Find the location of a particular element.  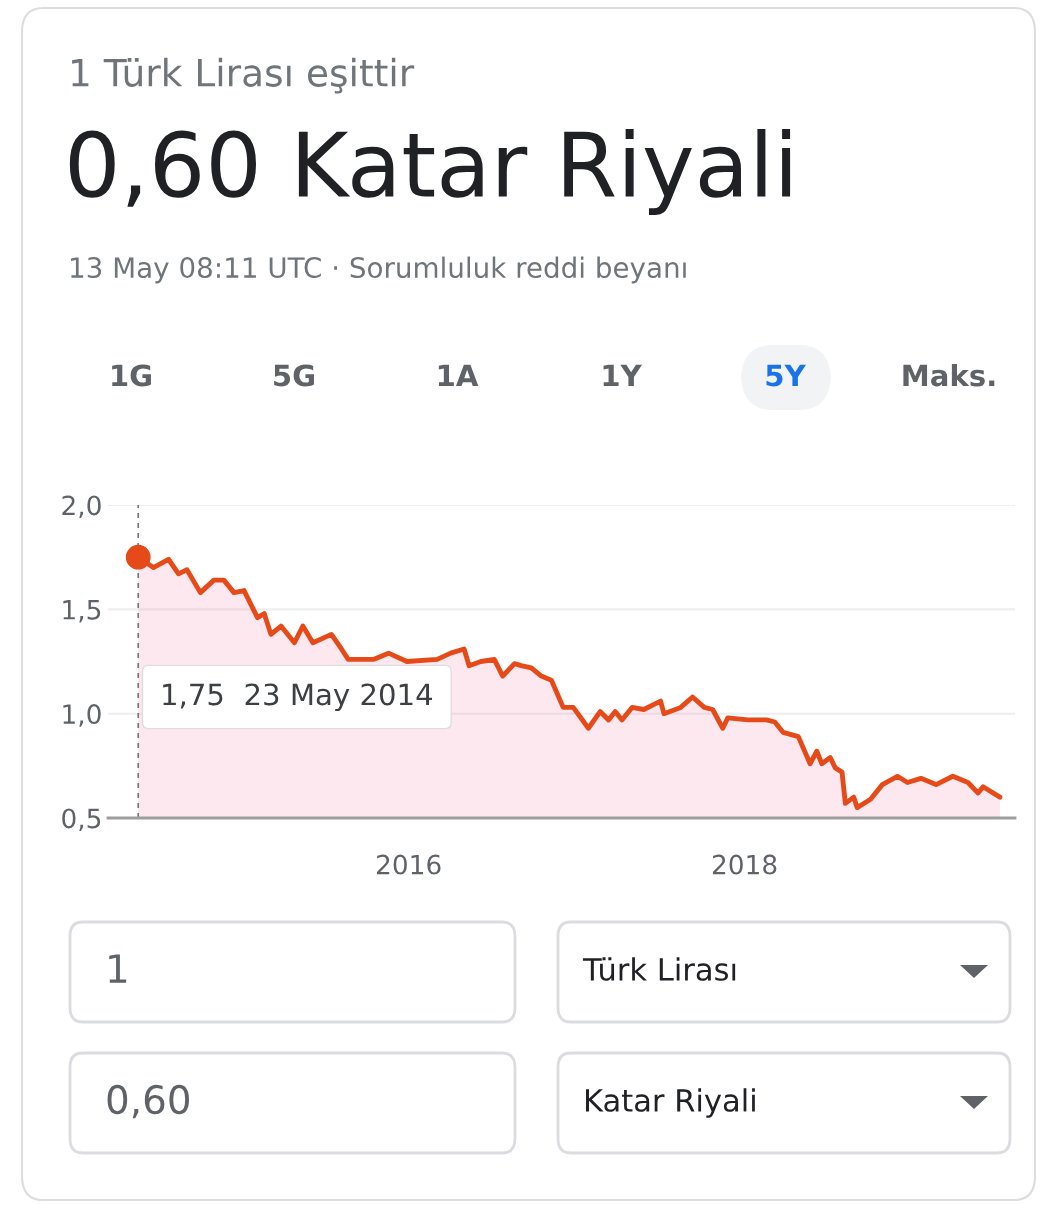

text: 1 Türk Lirası eşittir is located at coordinates (243, 75).